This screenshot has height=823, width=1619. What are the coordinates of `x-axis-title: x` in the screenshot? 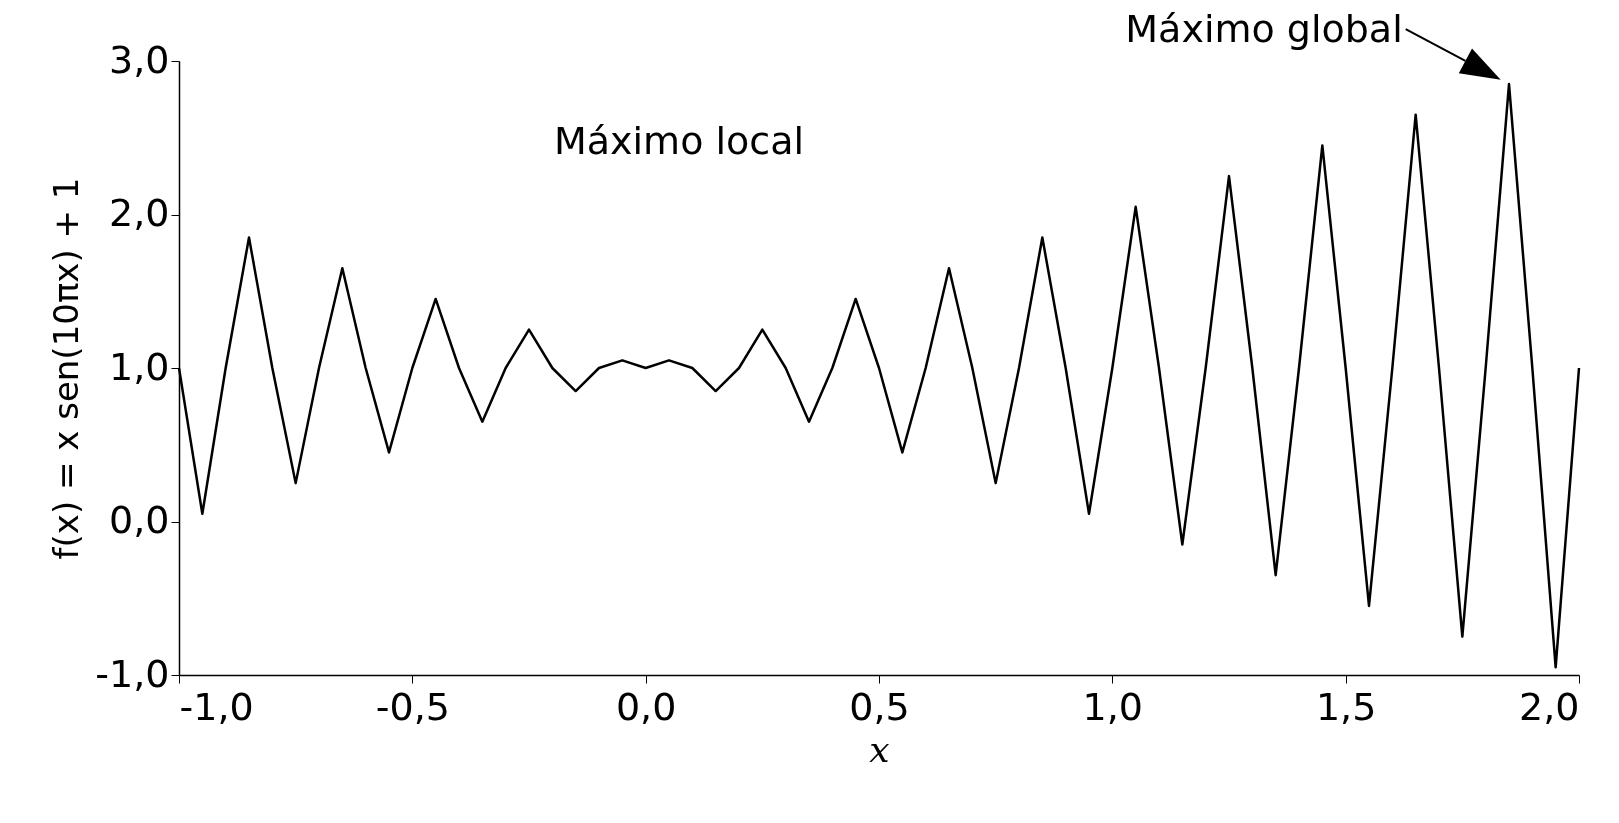 It's located at (879, 749).